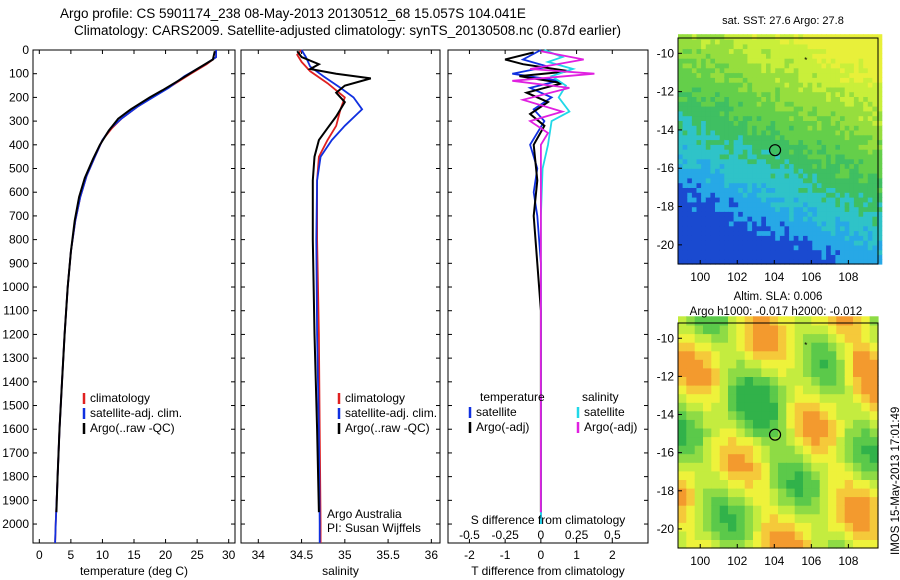  Describe the element at coordinates (321, 296) in the screenshot. I see `series-line` at that location.